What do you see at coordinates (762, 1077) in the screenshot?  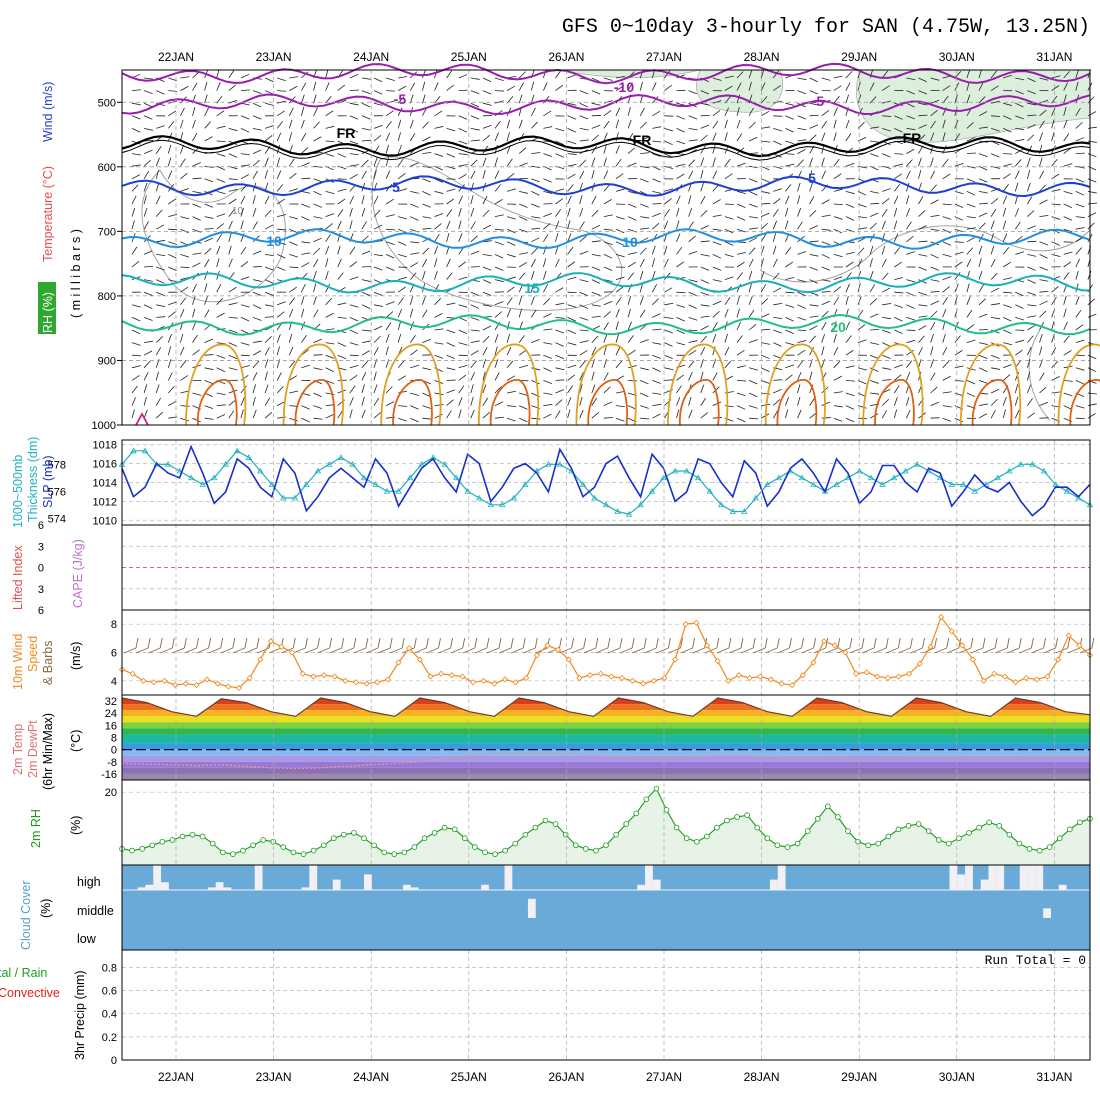 I see `date-label-bottom: 28JAN` at bounding box center [762, 1077].